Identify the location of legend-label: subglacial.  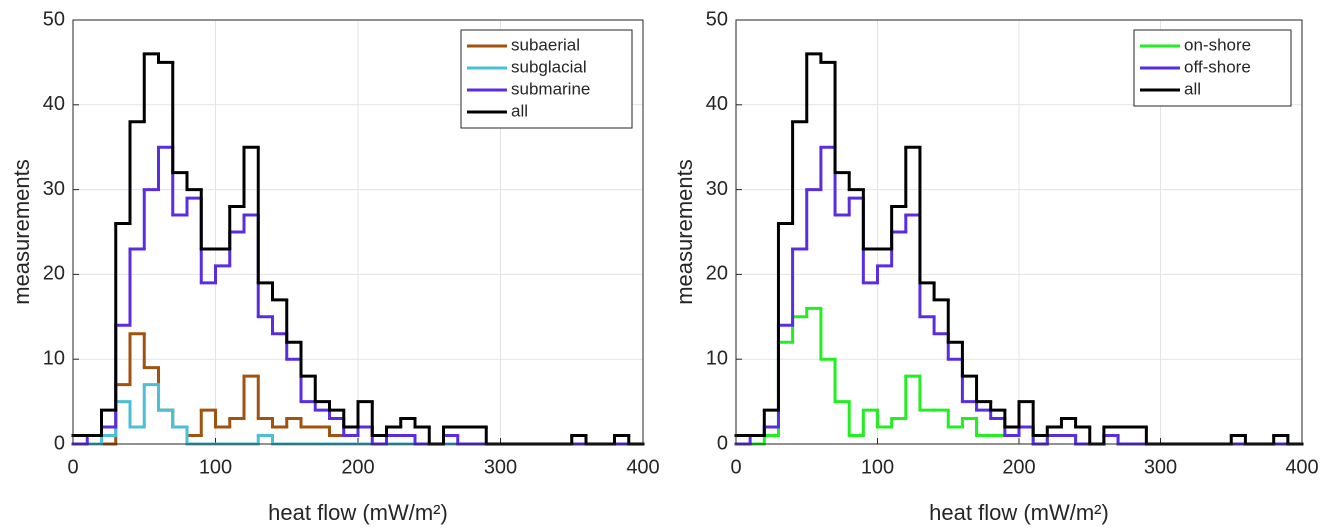
(549, 66).